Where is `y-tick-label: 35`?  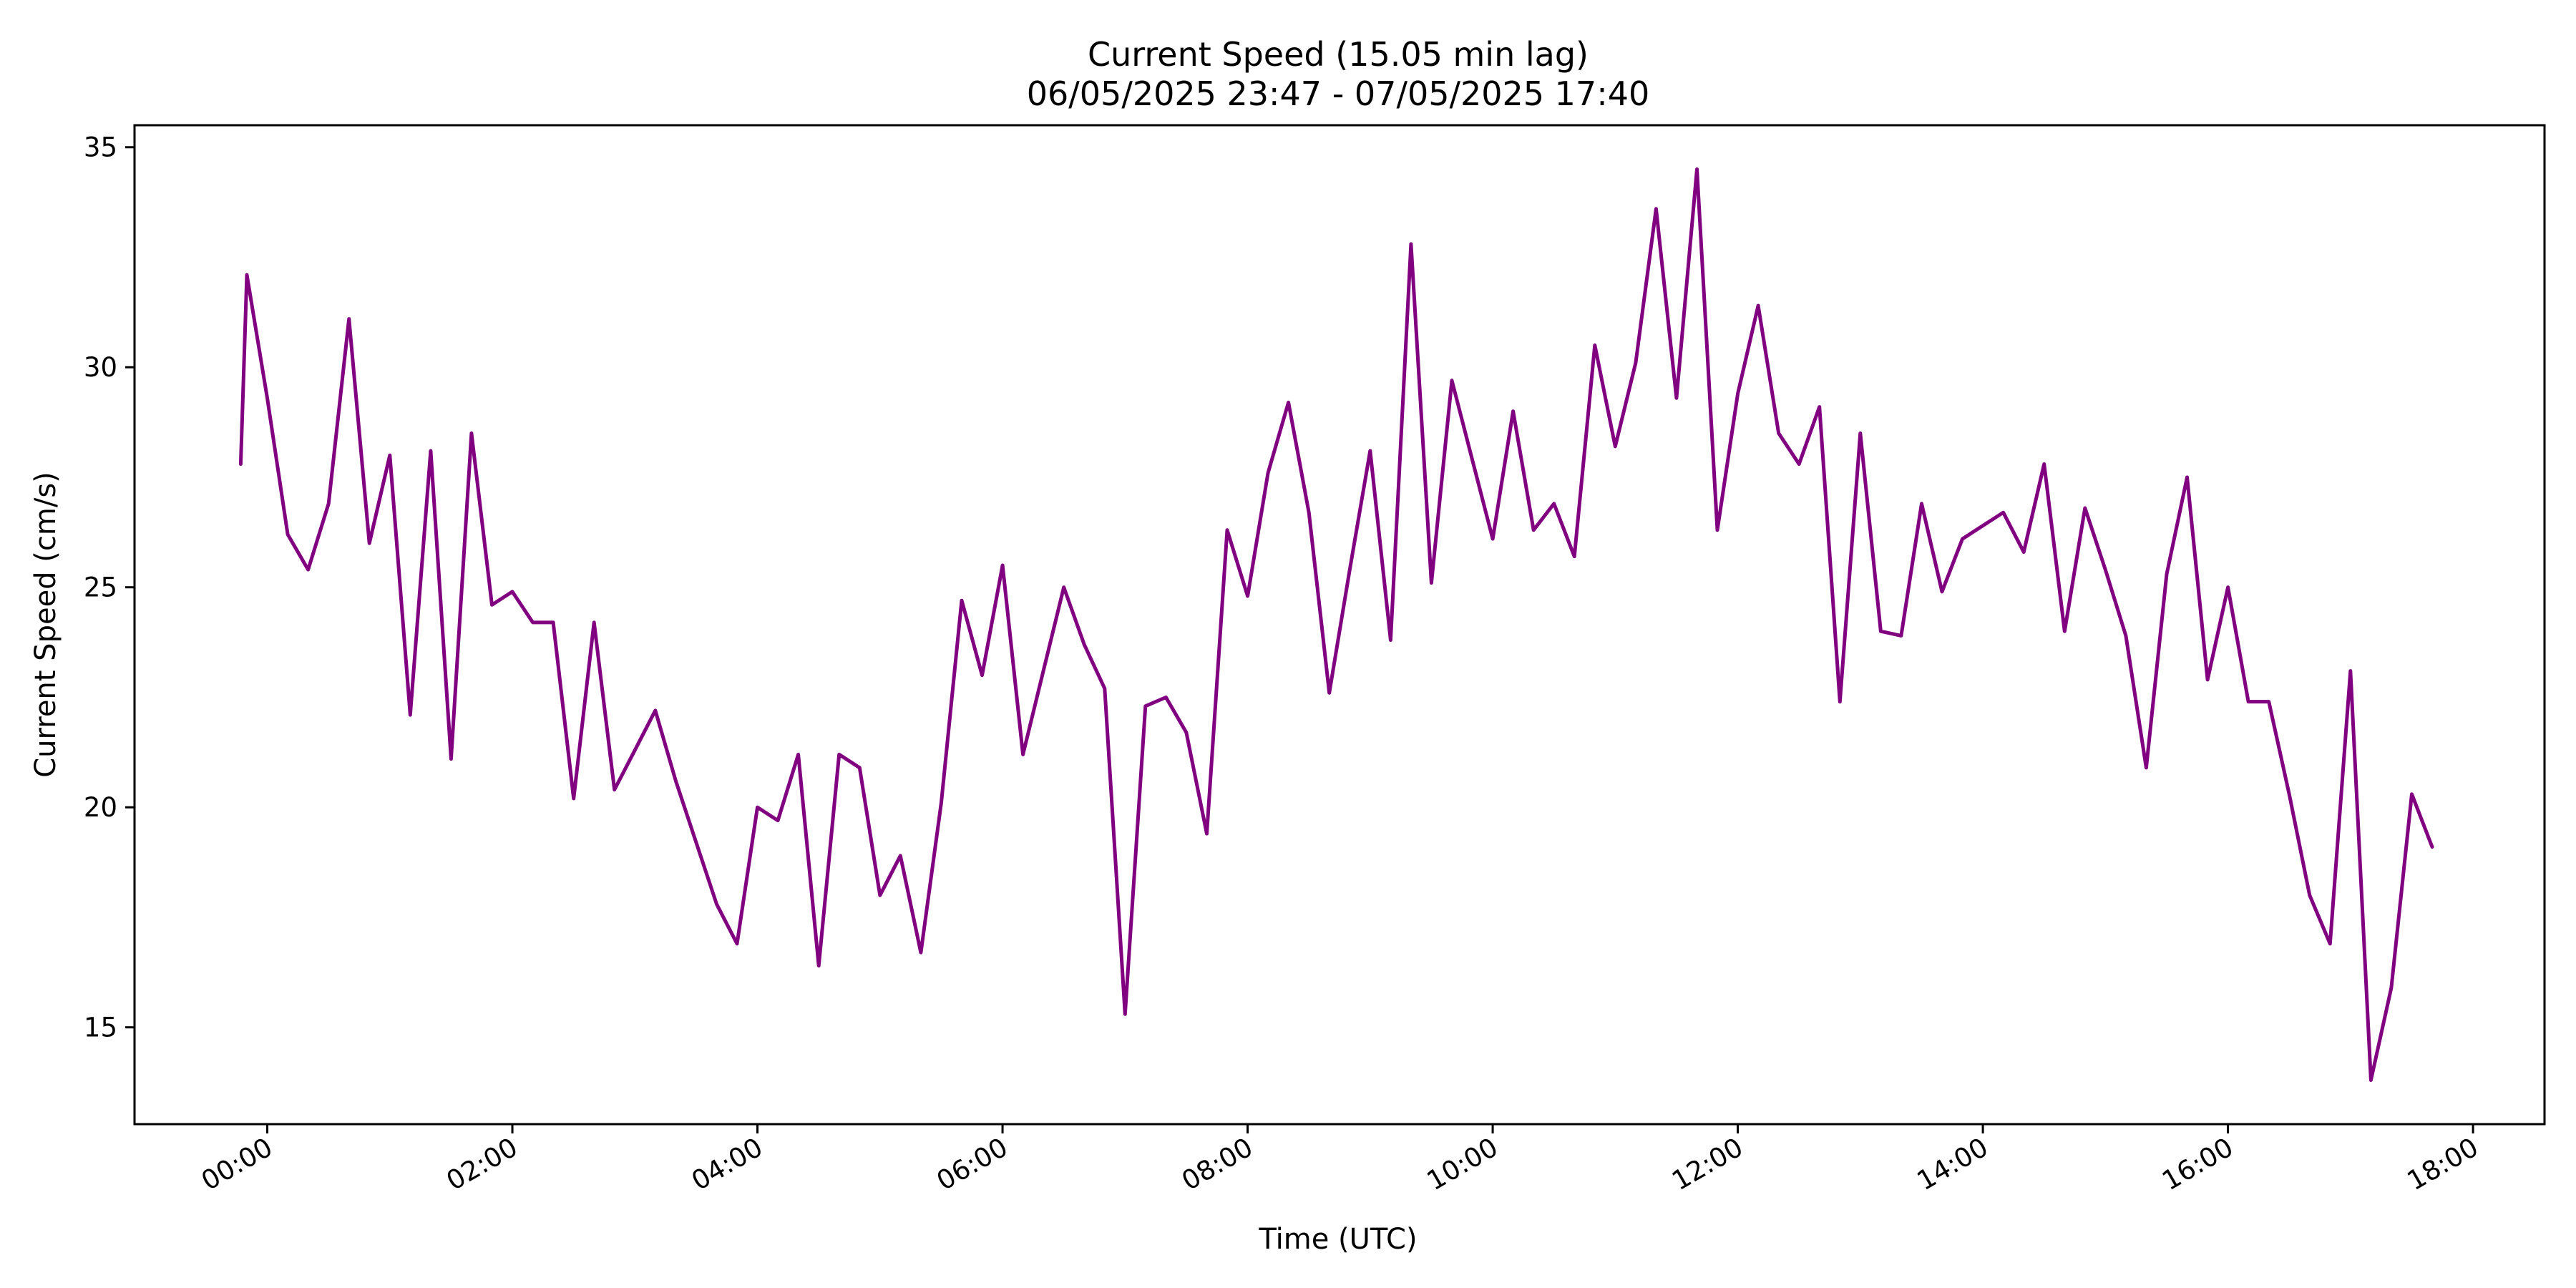 y-tick-label: 35 is located at coordinates (100, 147).